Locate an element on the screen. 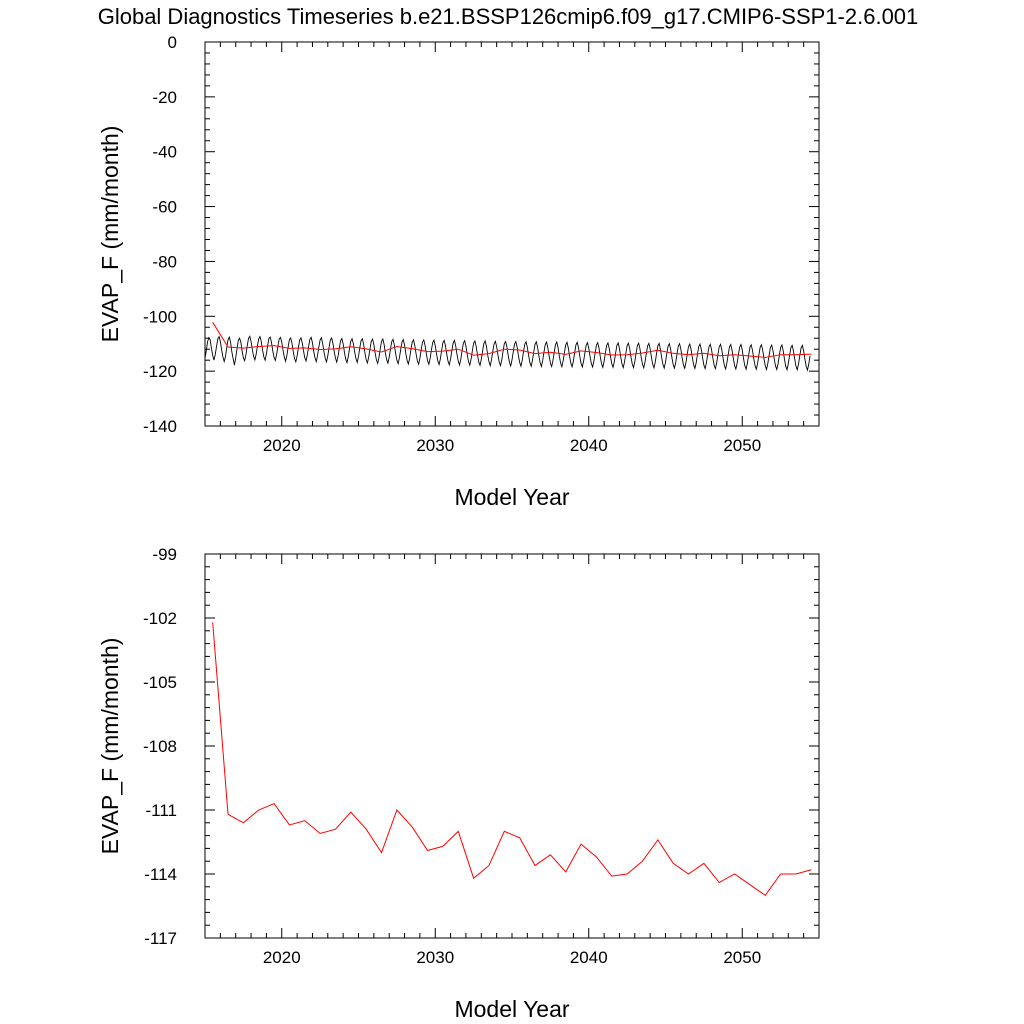 This screenshot has width=1024, height=1024. y-tick-label: -80 is located at coordinates (164, 261).